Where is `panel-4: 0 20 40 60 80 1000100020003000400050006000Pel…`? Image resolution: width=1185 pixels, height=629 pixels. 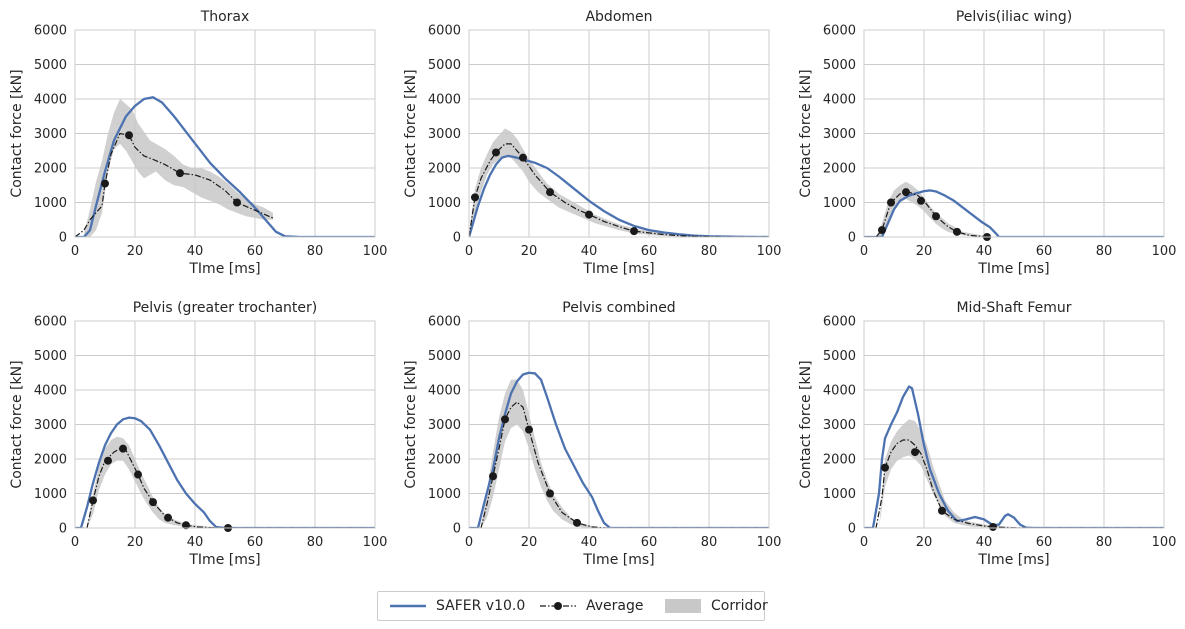 panel-4: 0 20 40 60 80 1000100020003000400050006000Pel… is located at coordinates (198, 434).